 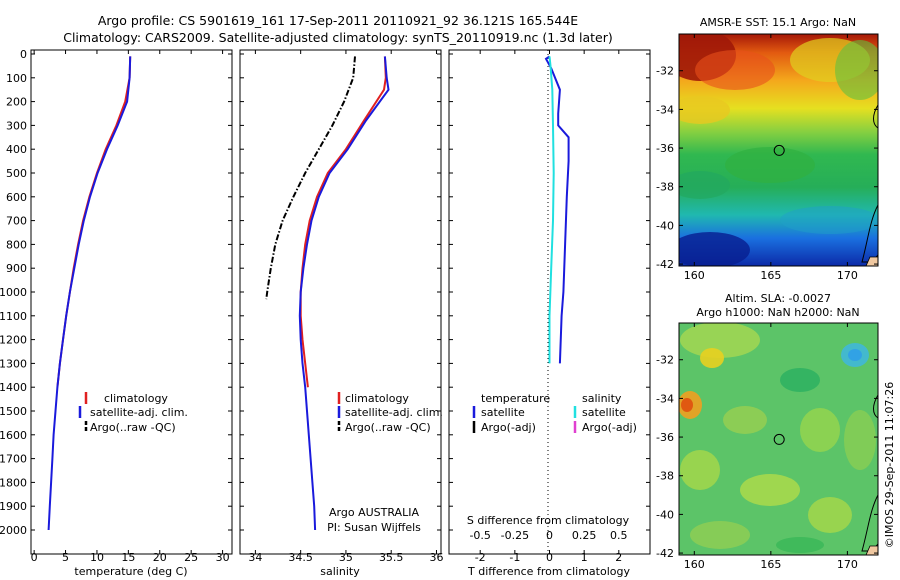 I want to click on x-tick-label: -1, so click(x=514, y=557).